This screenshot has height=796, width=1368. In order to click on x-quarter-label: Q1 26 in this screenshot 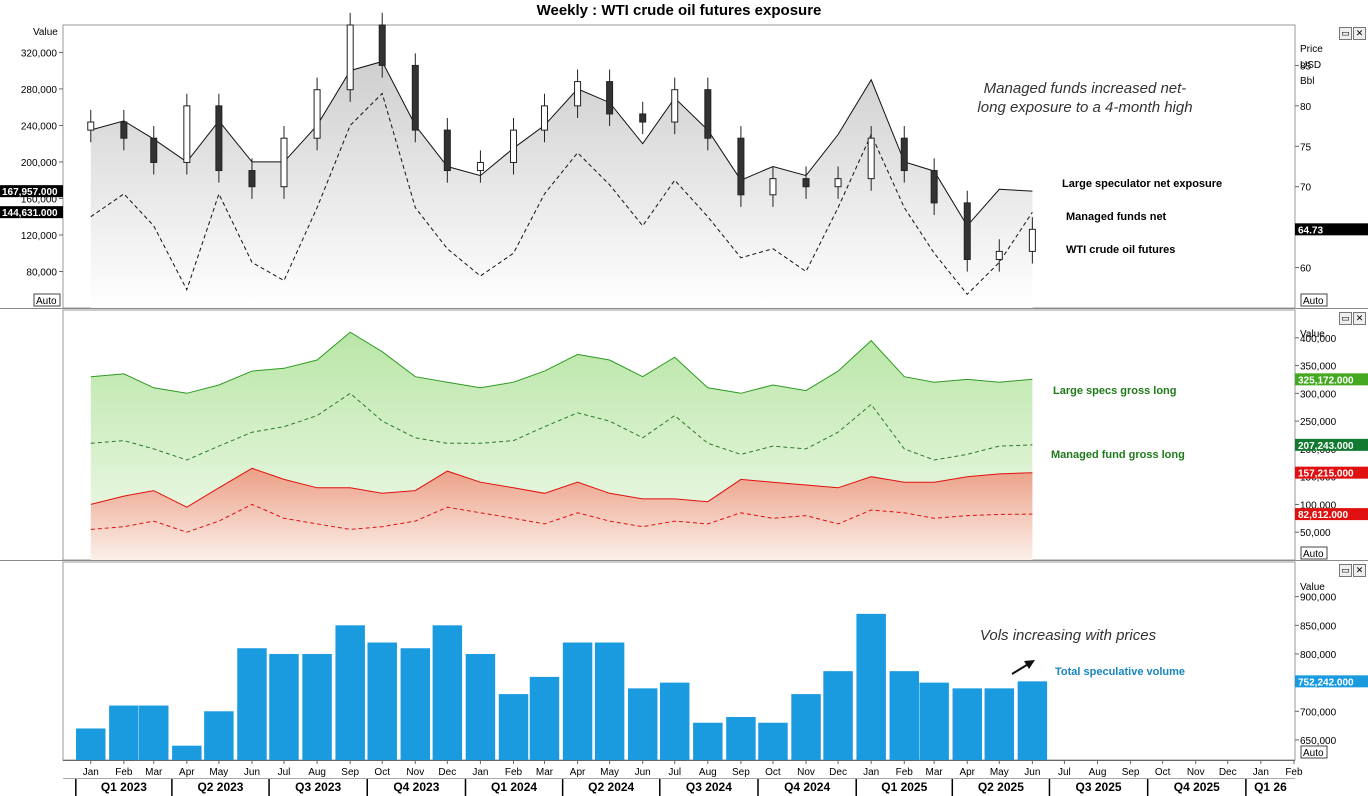, I will do `click(1270, 787)`.